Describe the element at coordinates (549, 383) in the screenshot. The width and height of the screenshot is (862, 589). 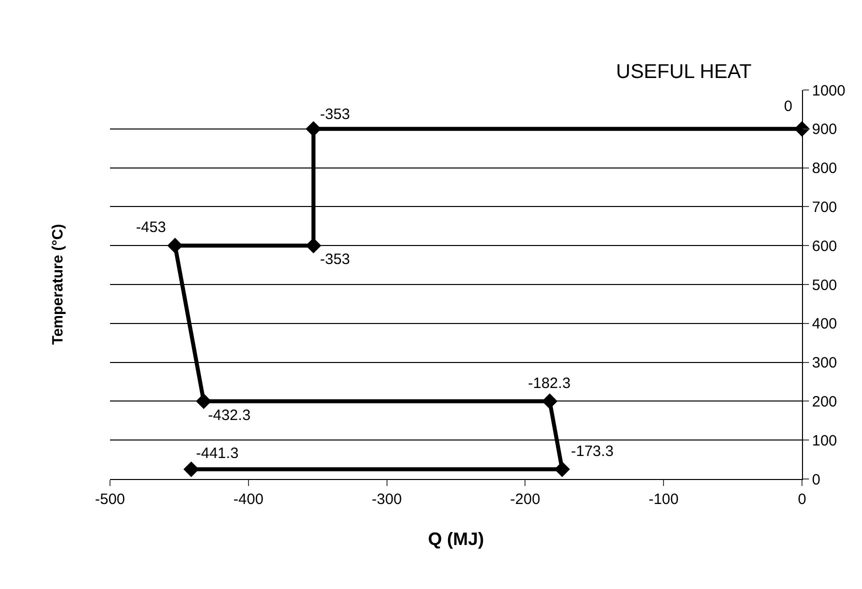
I see `annotation: -182.3` at that location.